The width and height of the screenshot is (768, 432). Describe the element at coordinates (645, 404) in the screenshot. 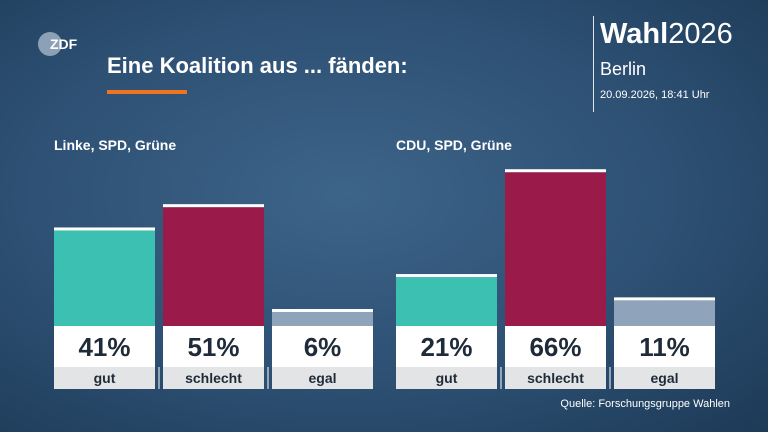

I see `source-note: Quelle: Forschungsgruppe Wahlen` at that location.